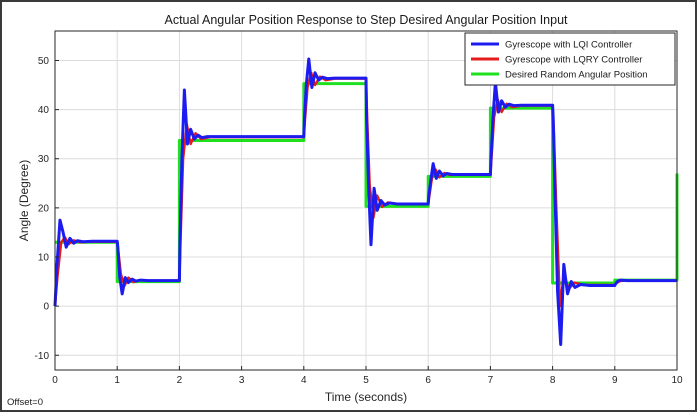 The height and width of the screenshot is (412, 697). I want to click on x-tick-label: 7, so click(491, 380).